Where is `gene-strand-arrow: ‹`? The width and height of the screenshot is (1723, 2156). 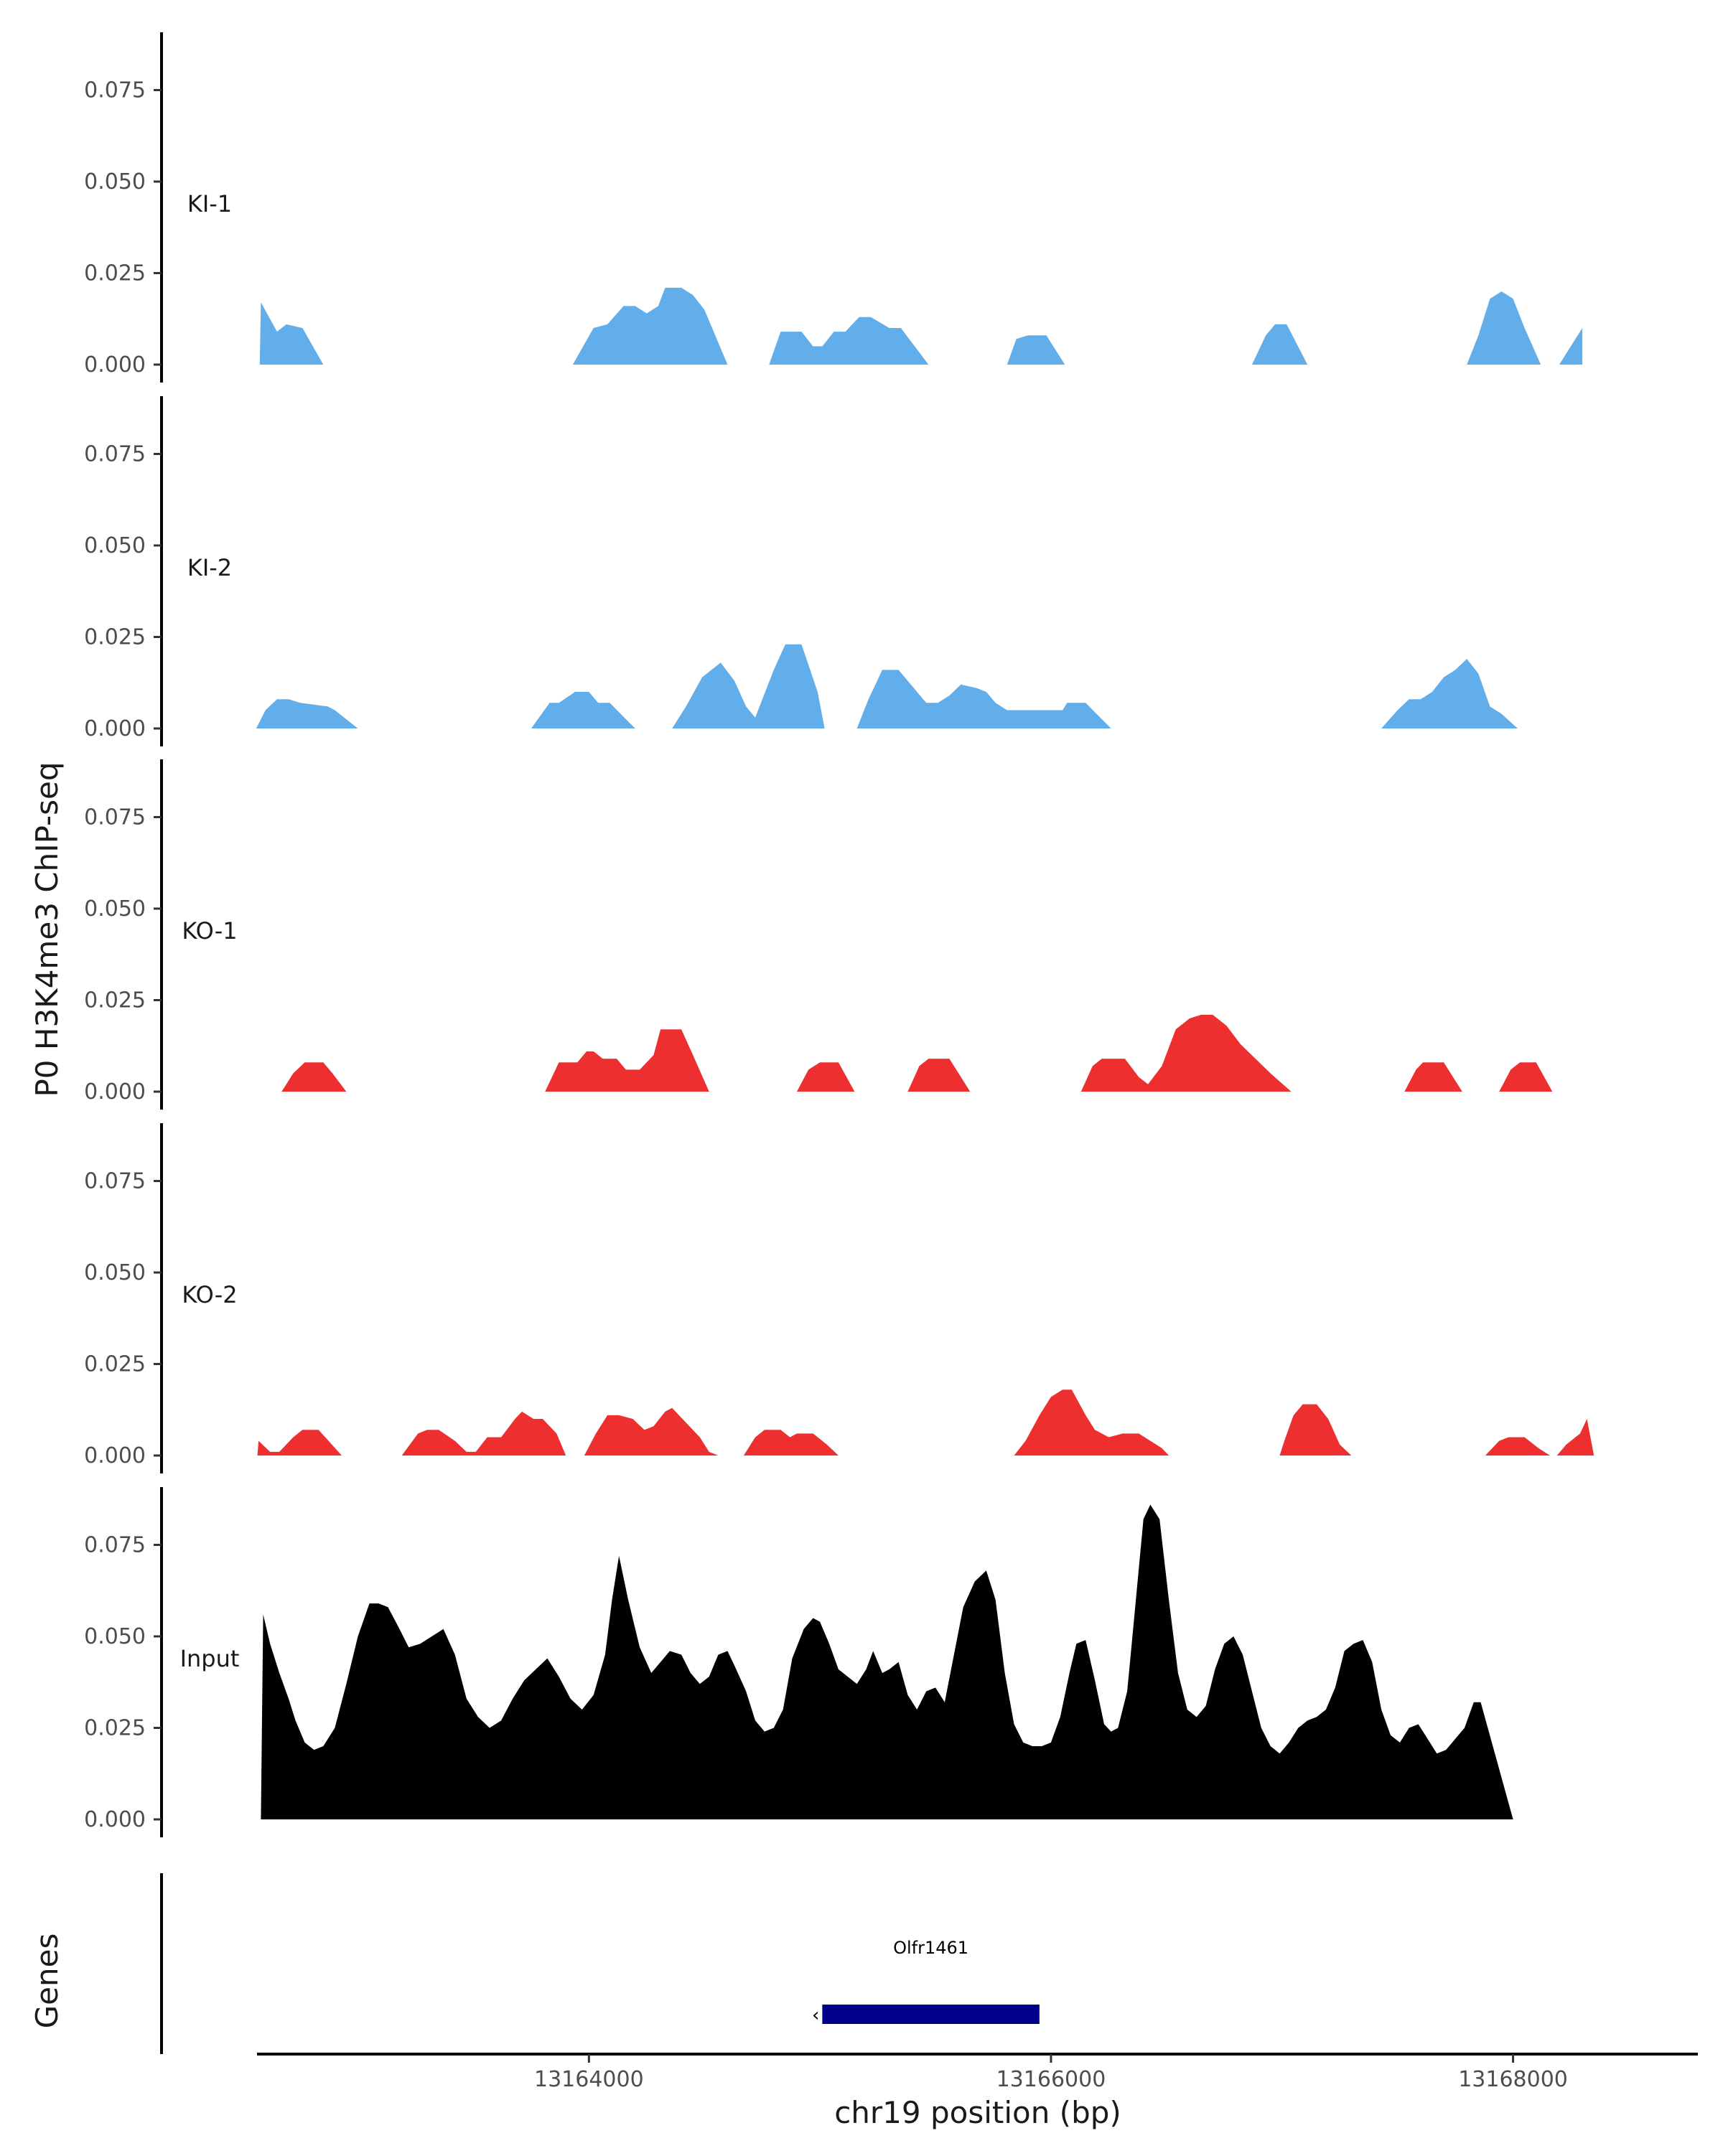 gene-strand-arrow: ‹ is located at coordinates (815, 2015).